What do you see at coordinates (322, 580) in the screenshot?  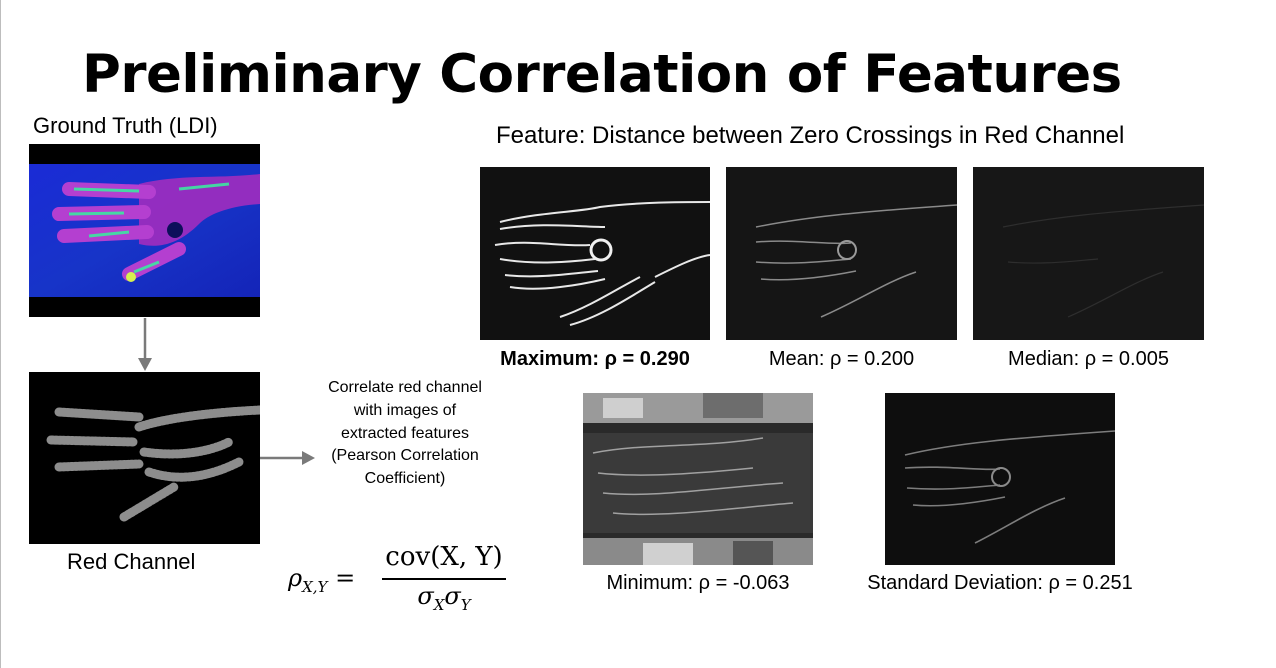 I see `formula-lhs: ρX,Y =` at bounding box center [322, 580].